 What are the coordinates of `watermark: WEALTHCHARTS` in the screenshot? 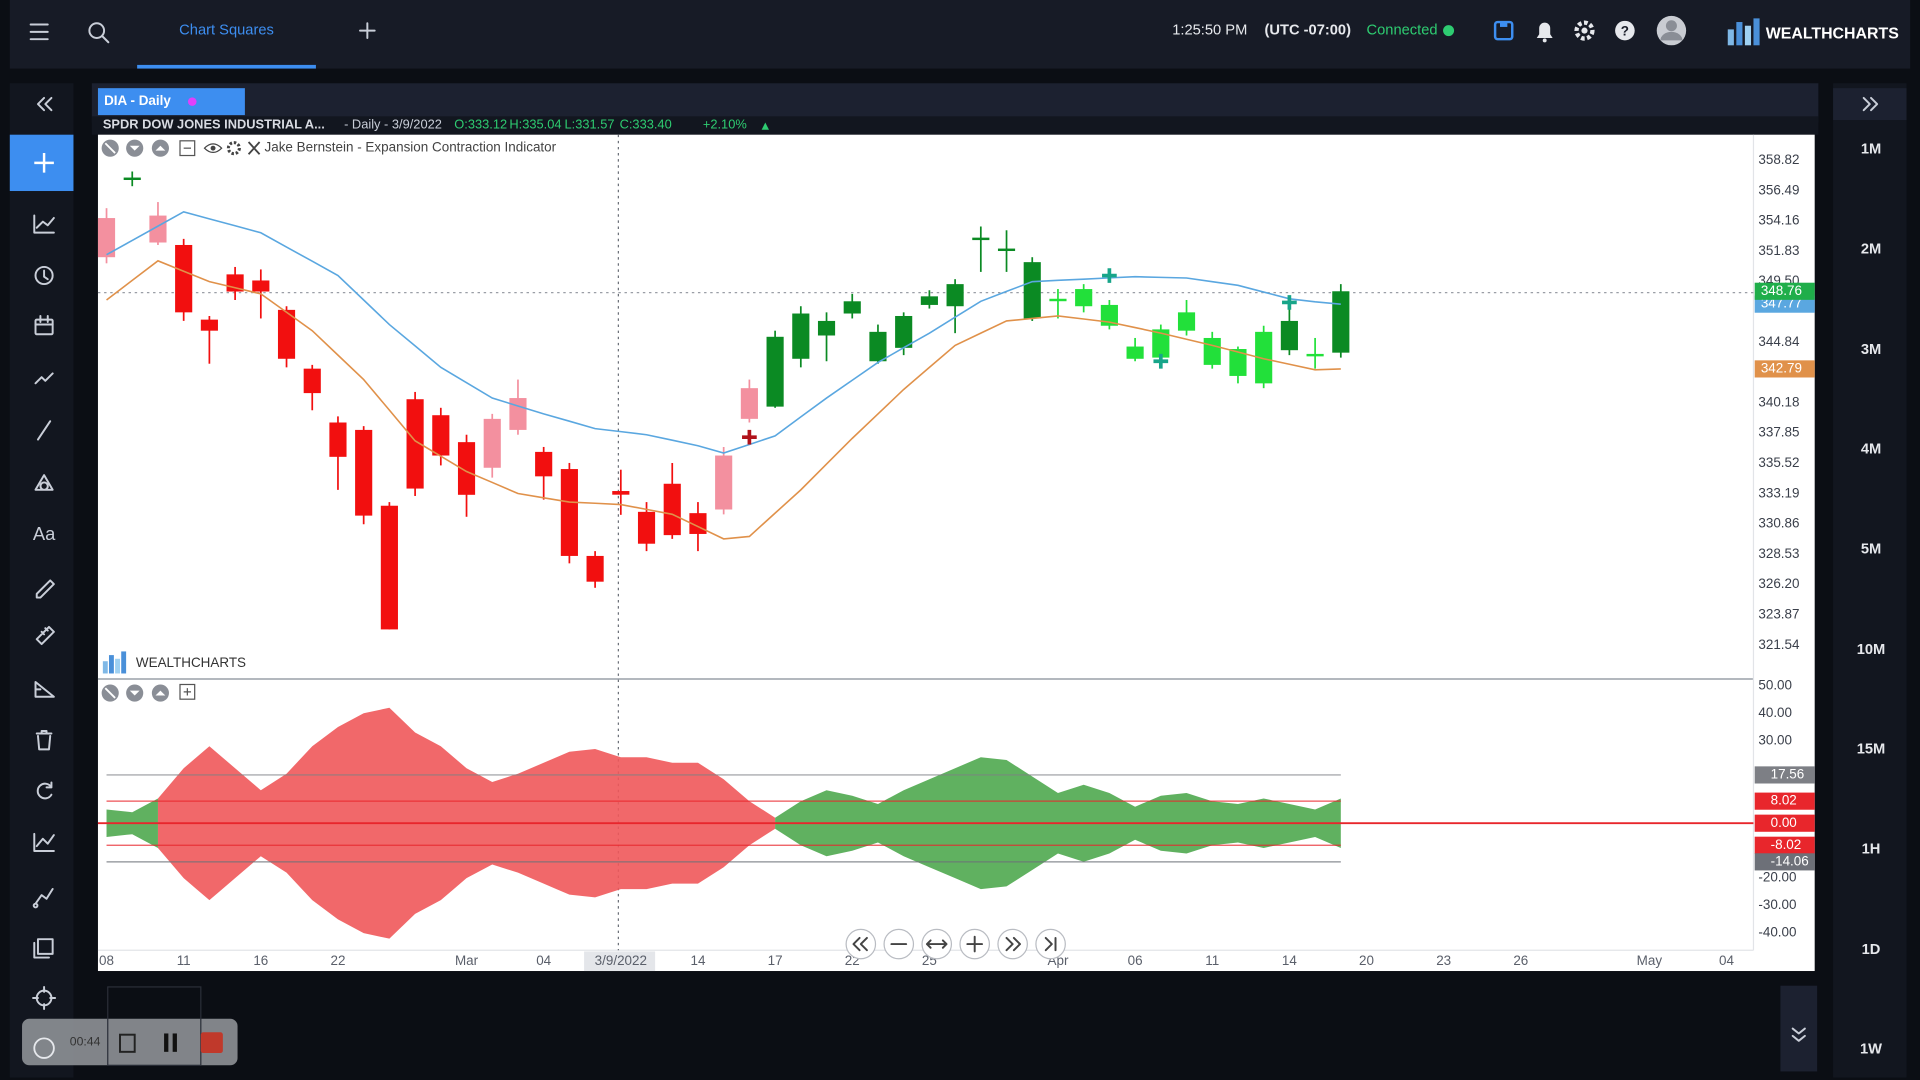 It's located at (191, 662).